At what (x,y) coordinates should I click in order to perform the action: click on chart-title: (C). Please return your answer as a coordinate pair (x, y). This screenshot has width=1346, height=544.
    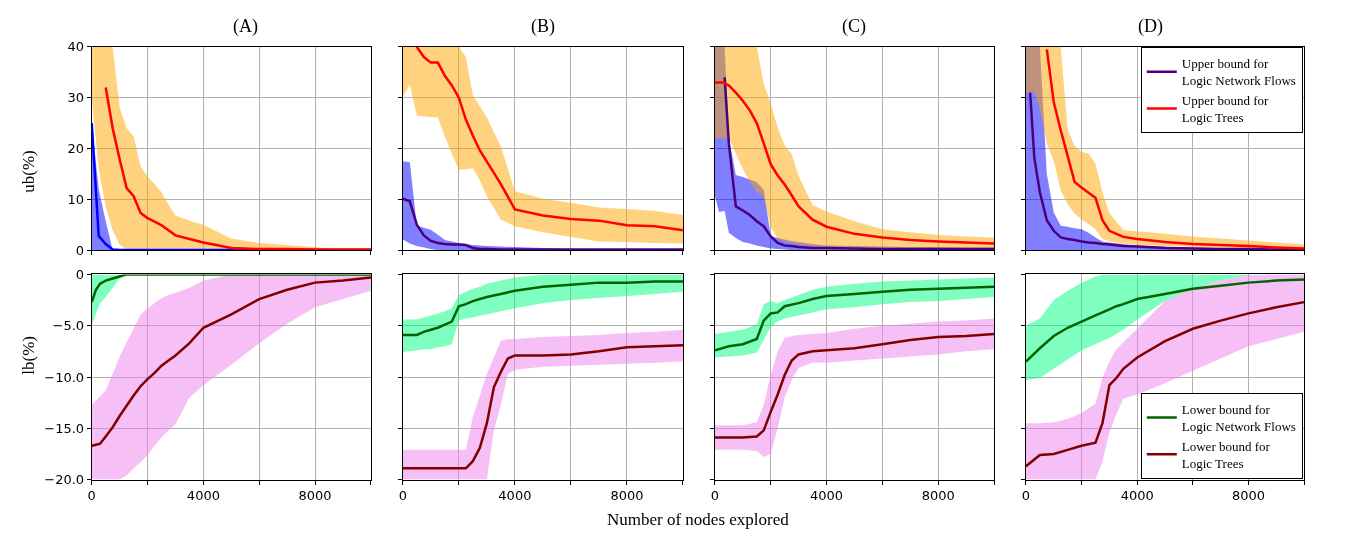
    Looking at the image, I should click on (854, 26).